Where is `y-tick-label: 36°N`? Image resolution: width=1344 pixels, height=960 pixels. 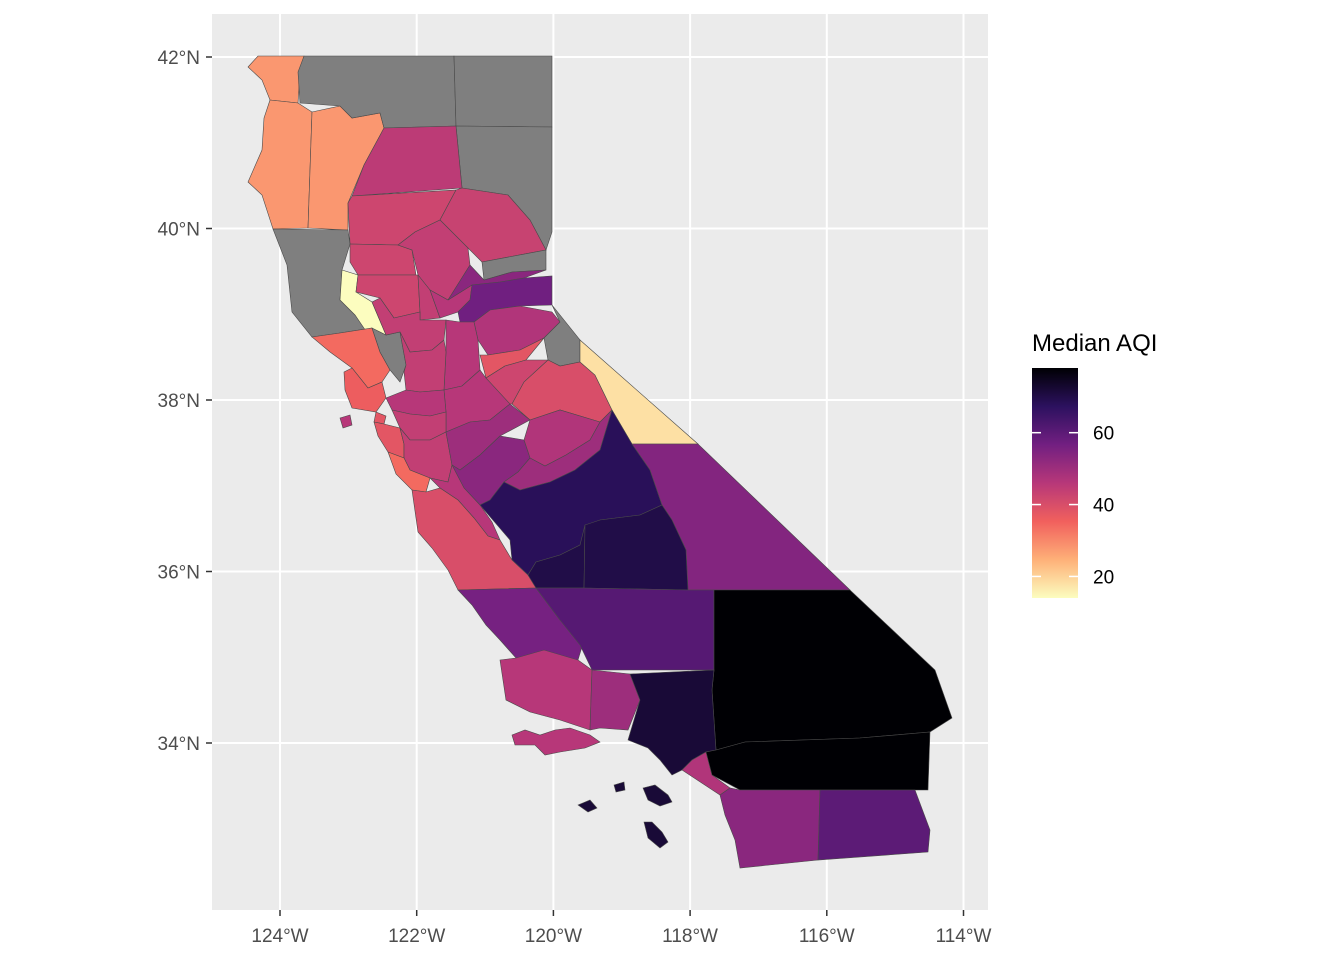
y-tick-label: 36°N is located at coordinates (179, 573).